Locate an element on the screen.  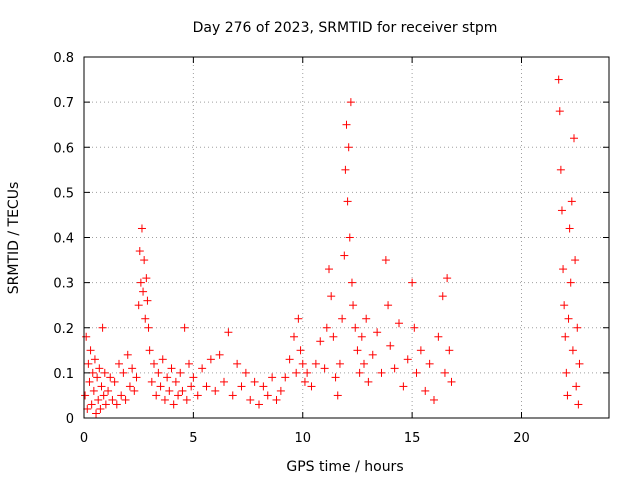
y-tick-label: 0.4 is located at coordinates (63, 239).